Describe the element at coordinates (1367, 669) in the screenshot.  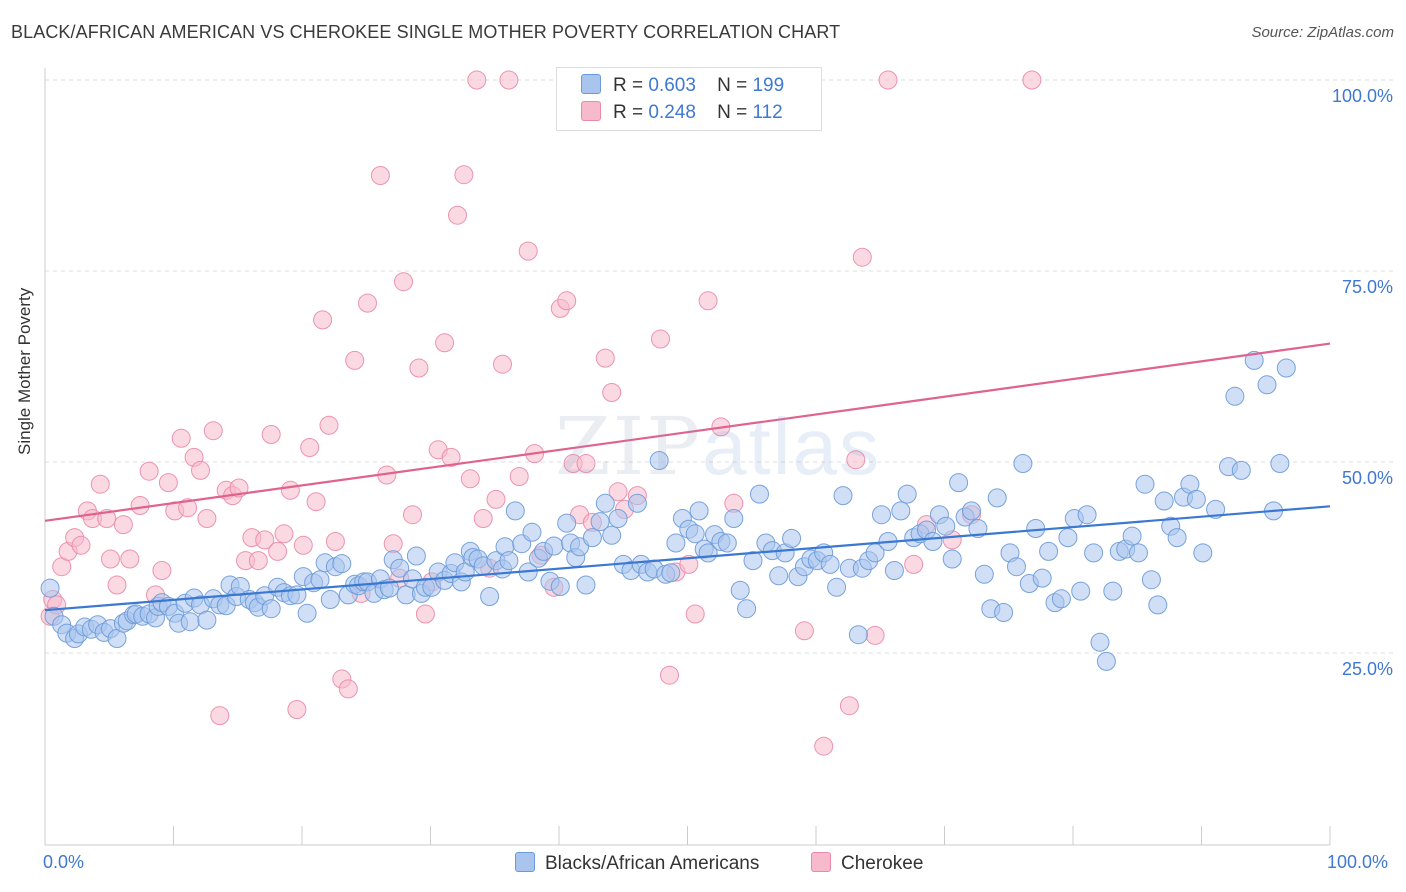
I see `y-tick-25: 25.0%` at that location.